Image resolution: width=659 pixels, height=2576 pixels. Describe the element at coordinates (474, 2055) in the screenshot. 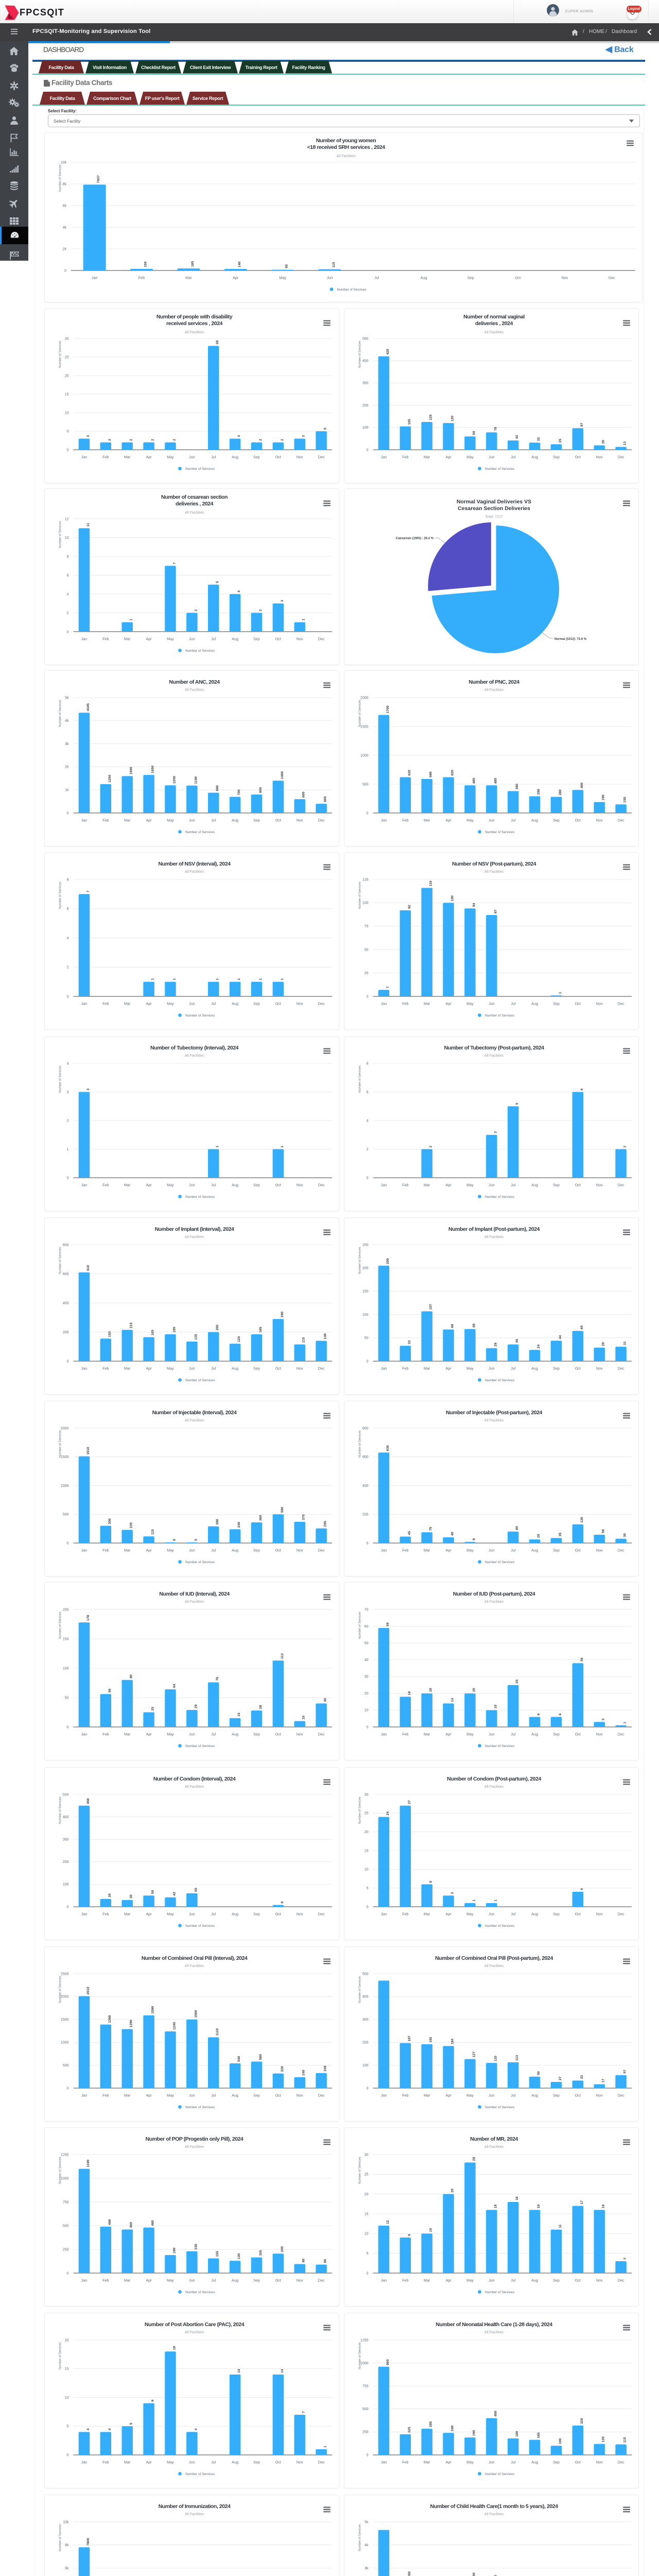

I see `svg-text: 127` at that location.